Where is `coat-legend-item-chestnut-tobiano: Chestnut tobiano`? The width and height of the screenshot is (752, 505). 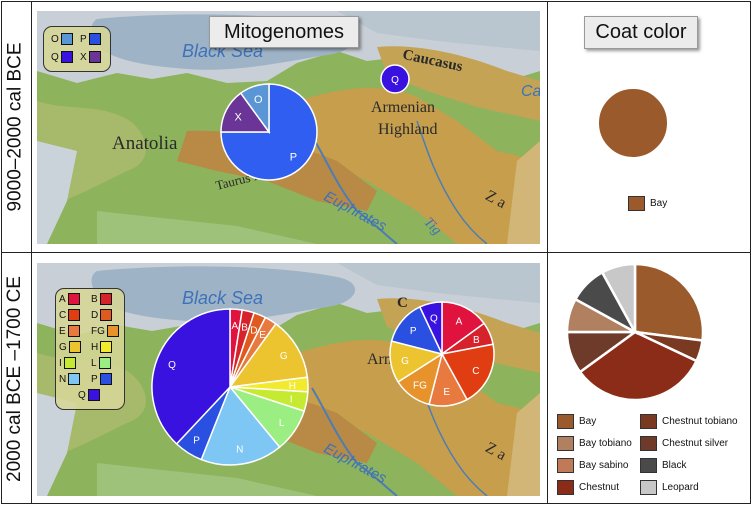 coat-legend-item-chestnut-tobiano: Chestnut tobiano is located at coordinates (689, 421).